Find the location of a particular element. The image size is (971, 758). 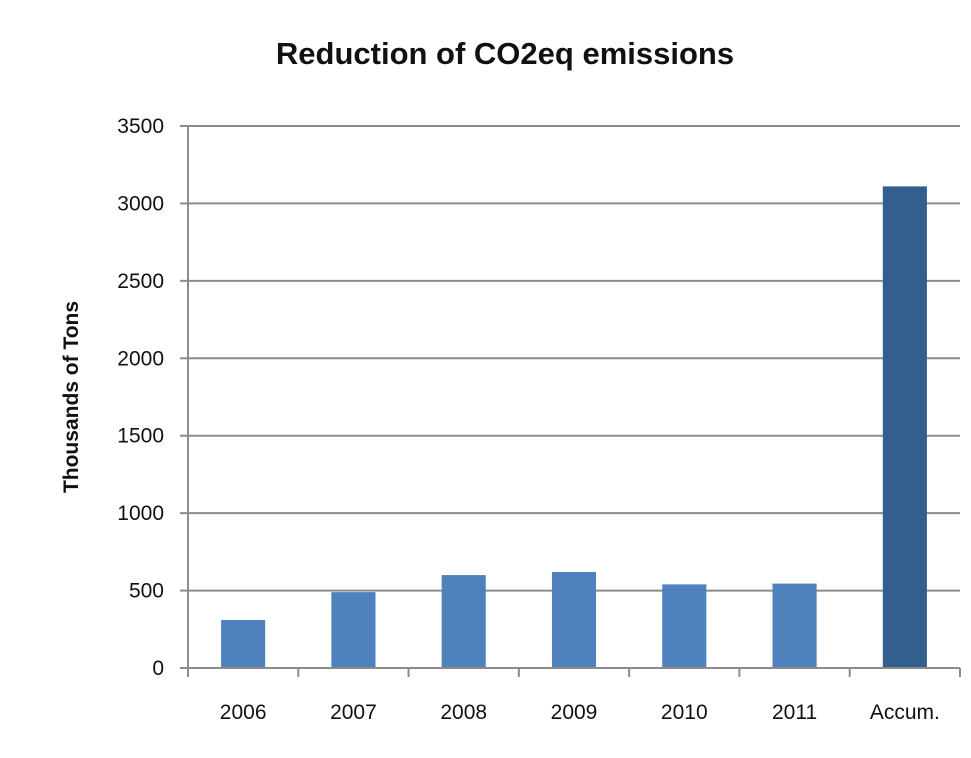

x-tick-label: Accum. is located at coordinates (905, 712).